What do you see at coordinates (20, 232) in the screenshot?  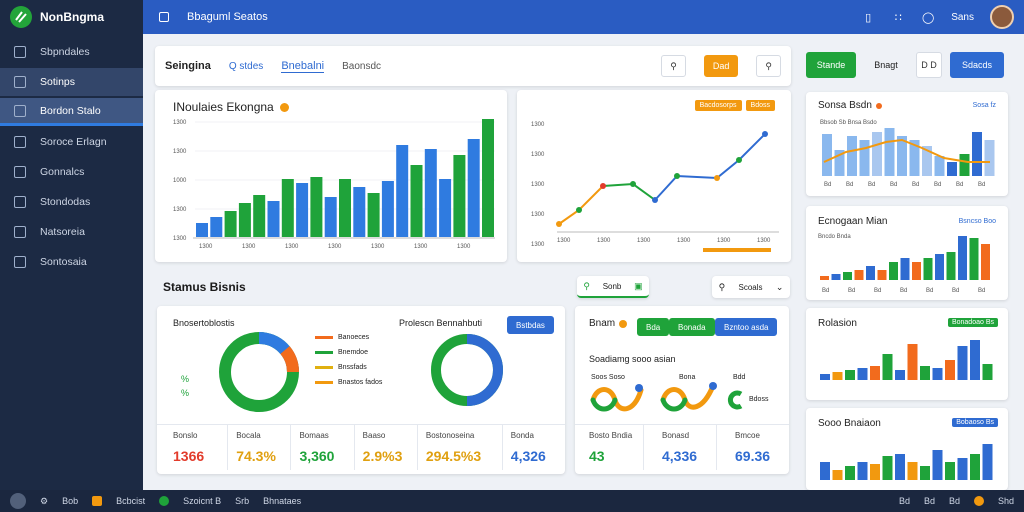 I see `users-icon` at bounding box center [20, 232].